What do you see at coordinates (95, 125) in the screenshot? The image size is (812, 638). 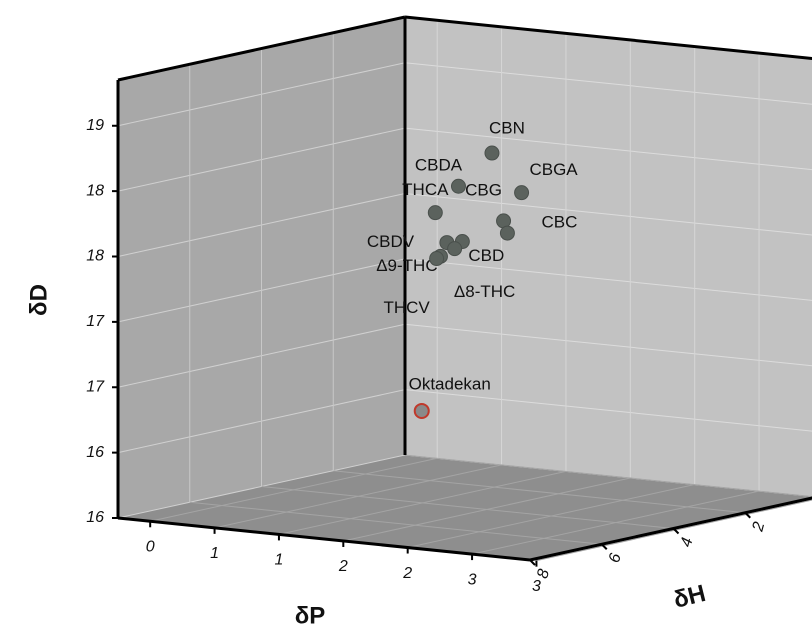 I see `z-tick-label: 19` at bounding box center [95, 125].